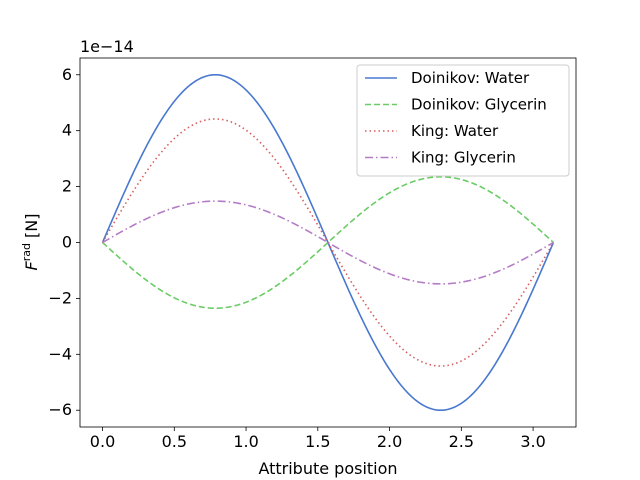 Image resolution: width=640 pixels, height=480 pixels. I want to click on y-tick-label: −2, so click(60, 297).